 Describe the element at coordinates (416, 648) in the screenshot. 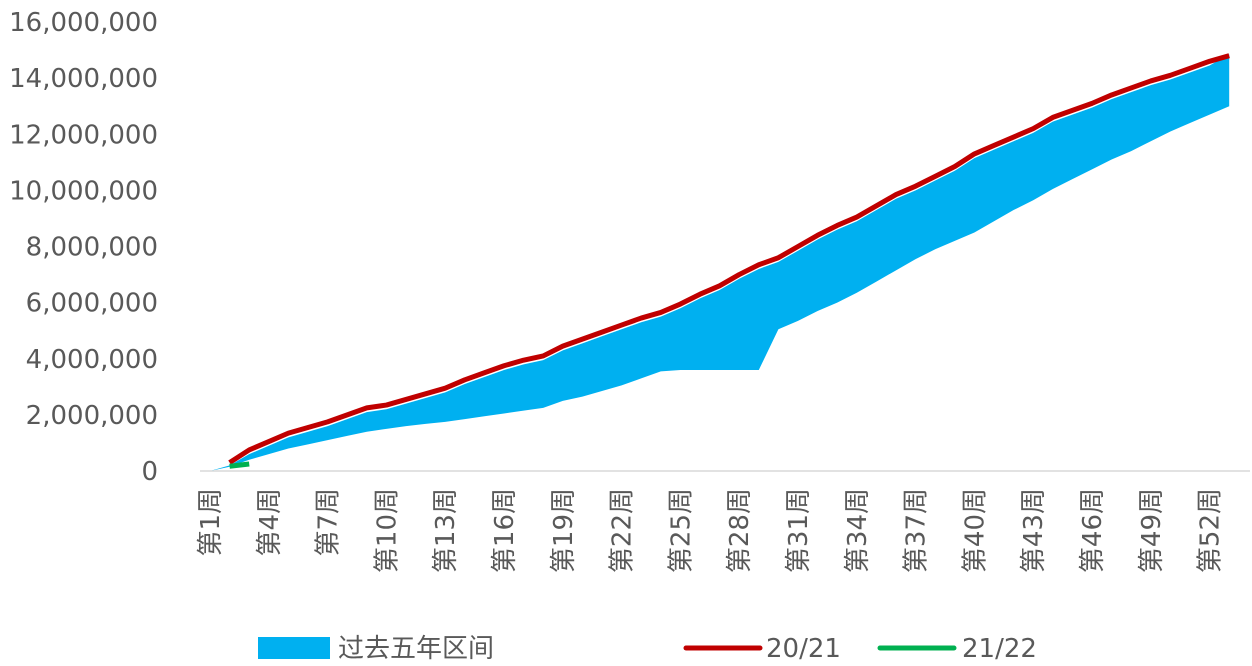

I see `legend-label: 过去五年区间` at that location.